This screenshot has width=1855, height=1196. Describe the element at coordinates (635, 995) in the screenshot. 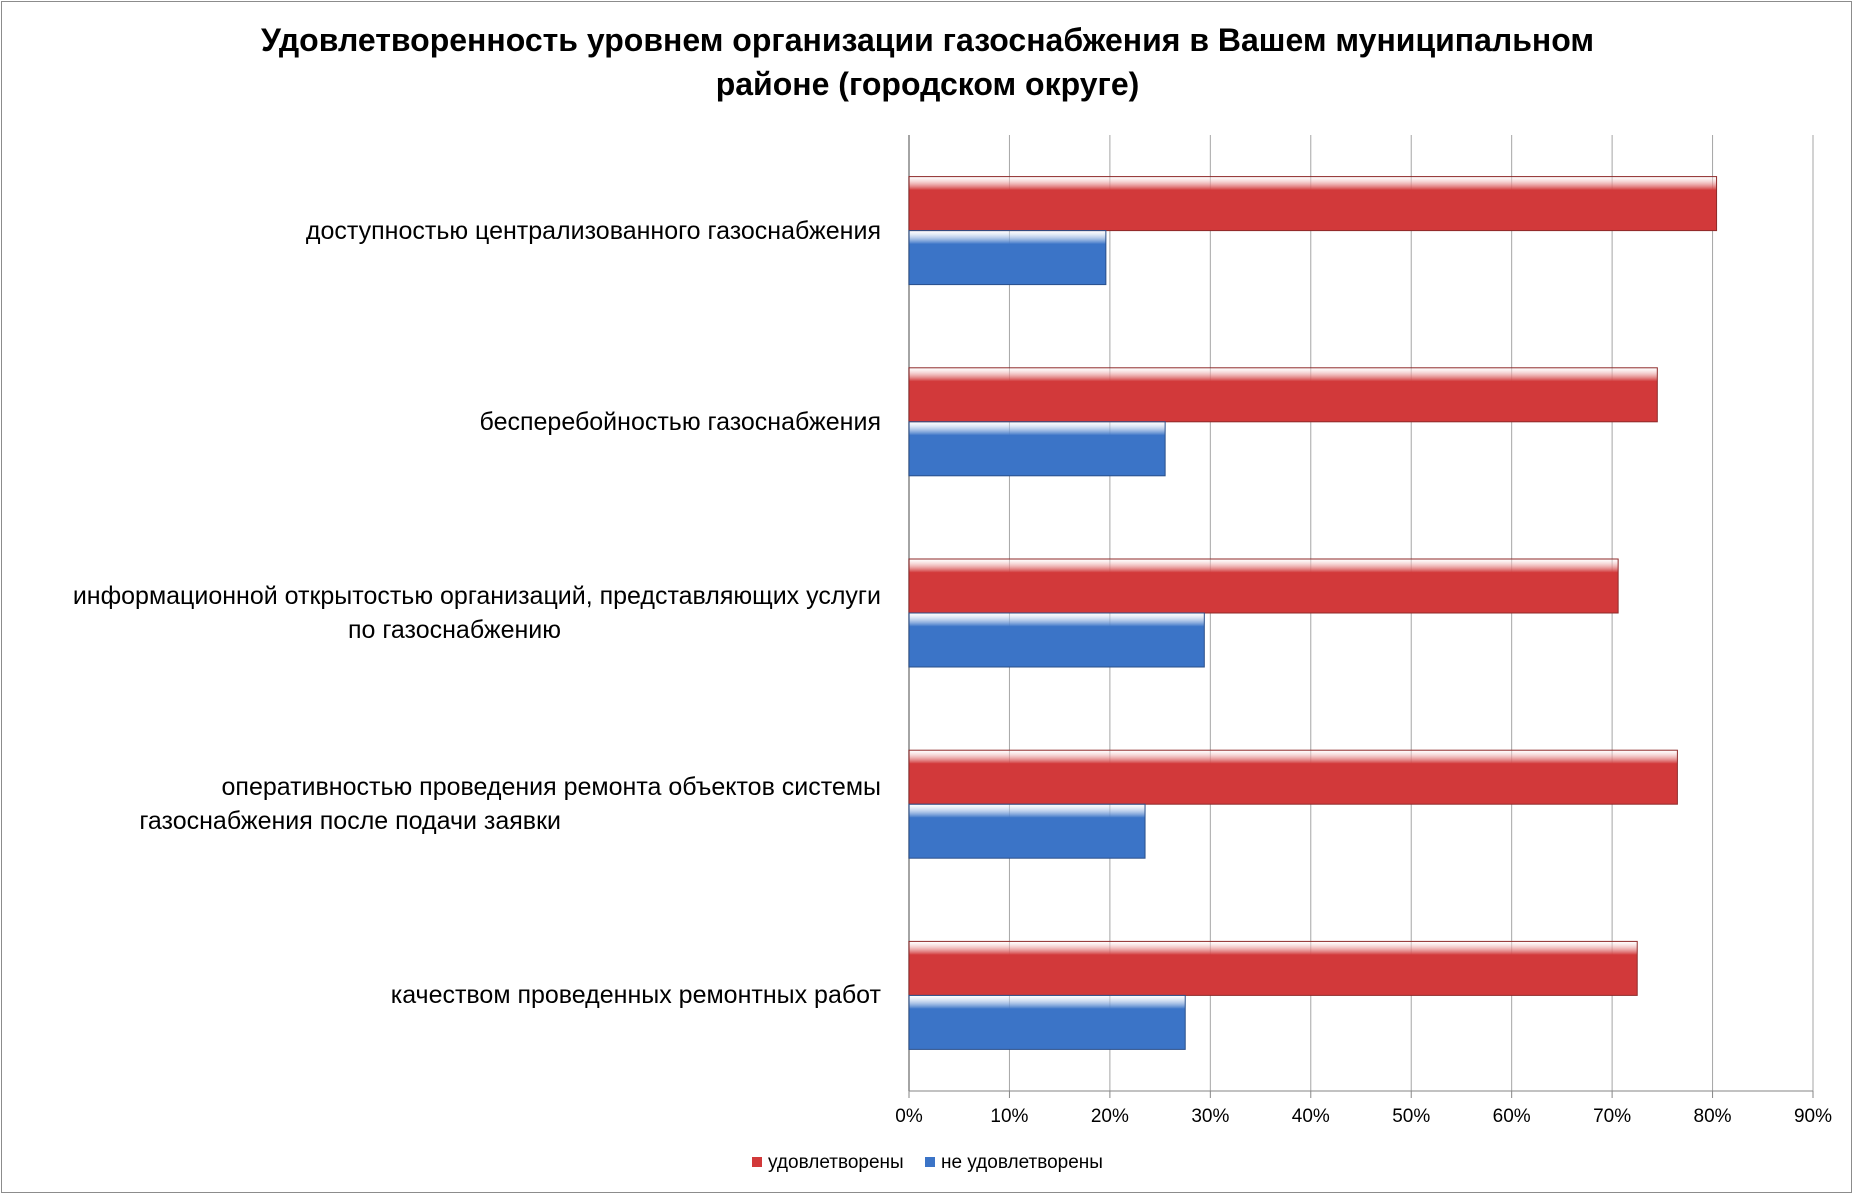

I see `category-label-4-line-0: качеством проведенных ремонтных работ` at that location.